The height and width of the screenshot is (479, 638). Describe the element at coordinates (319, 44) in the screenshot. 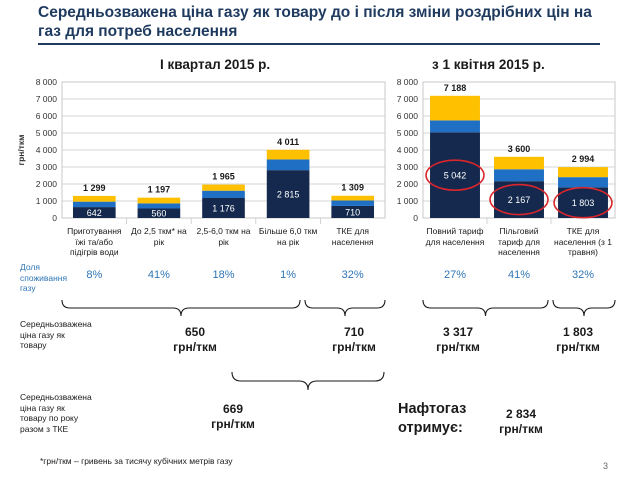

I see `title-divider` at that location.